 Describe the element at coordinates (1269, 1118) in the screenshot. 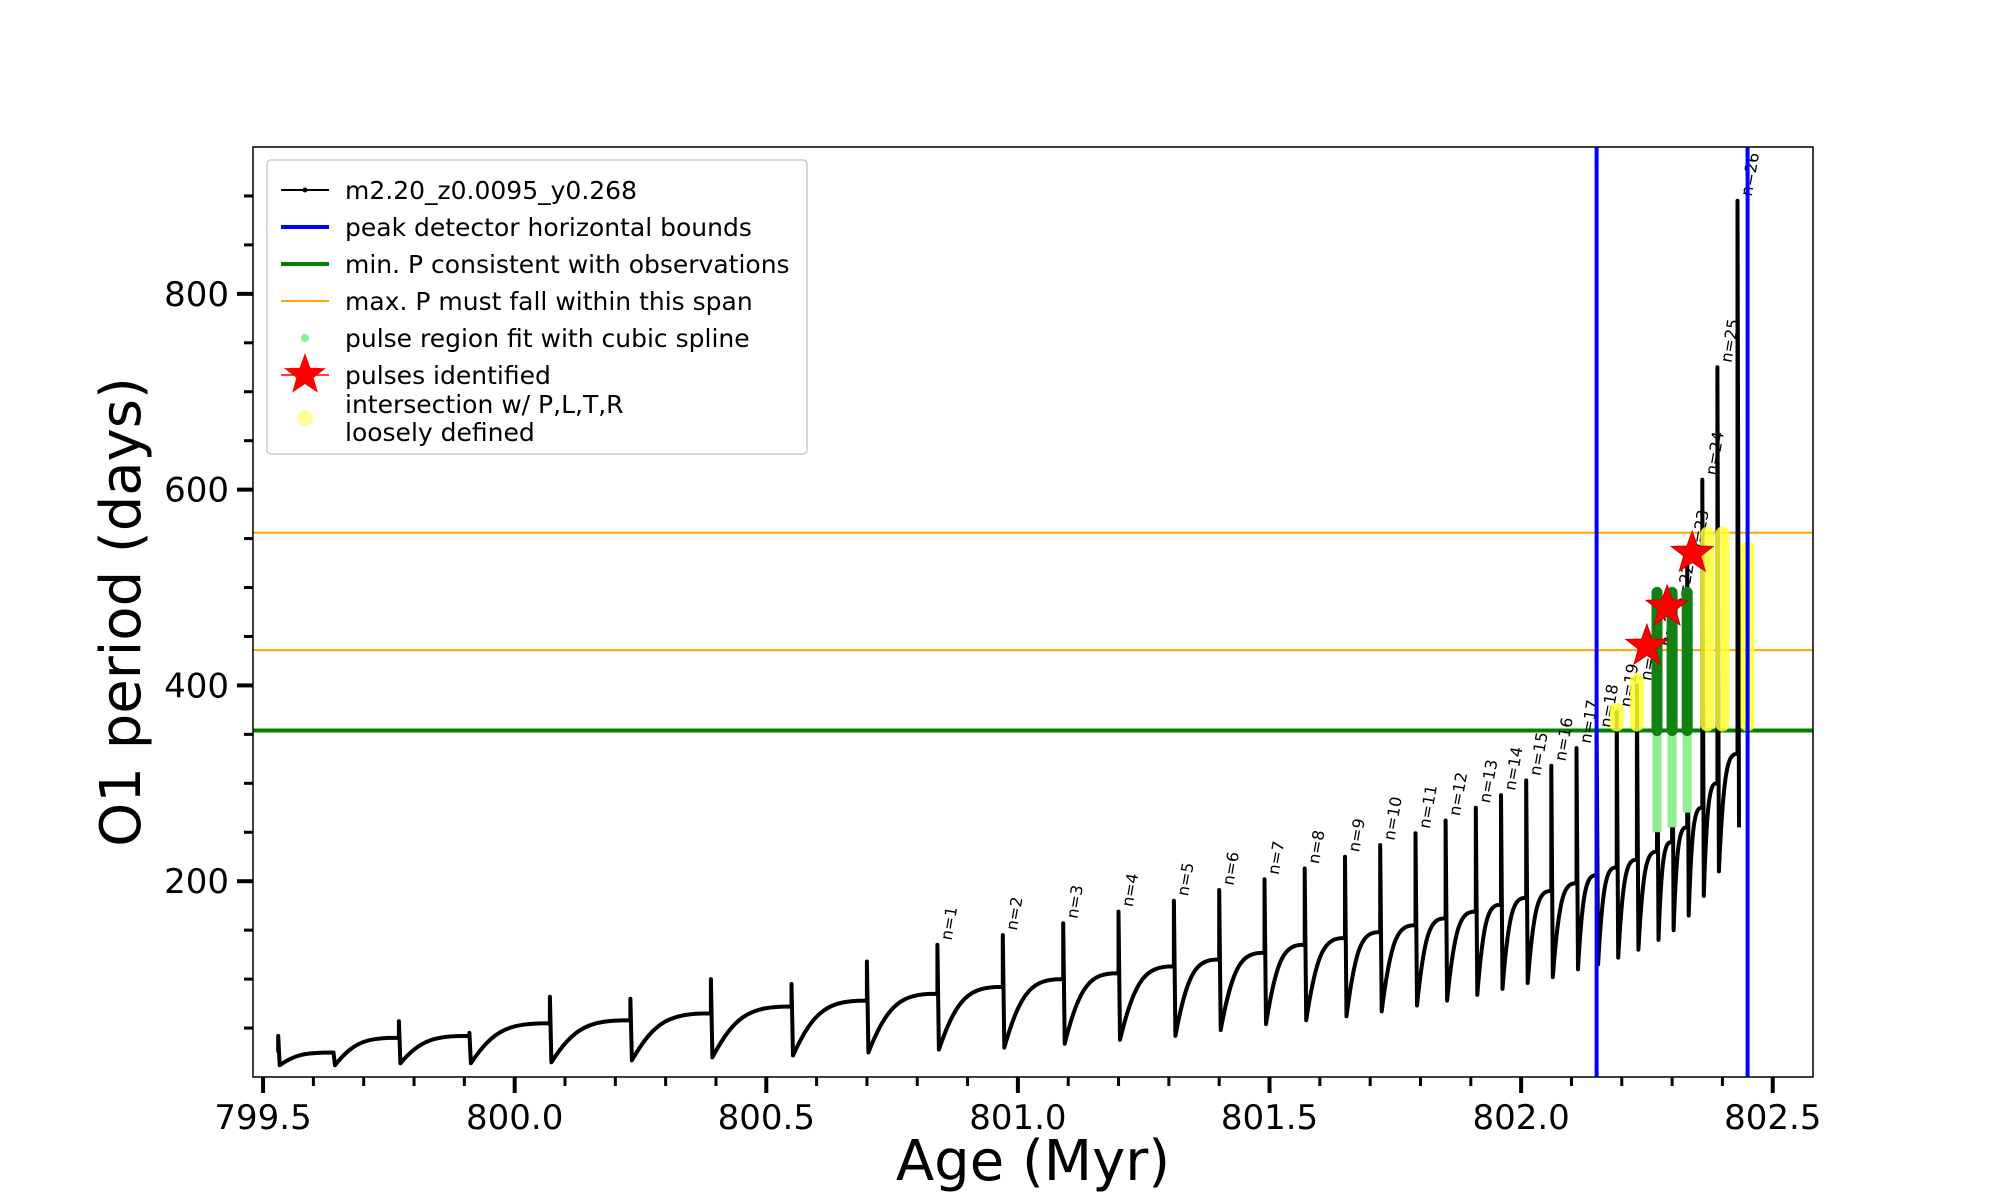

I see `x-tick-label: 801.5` at that location.